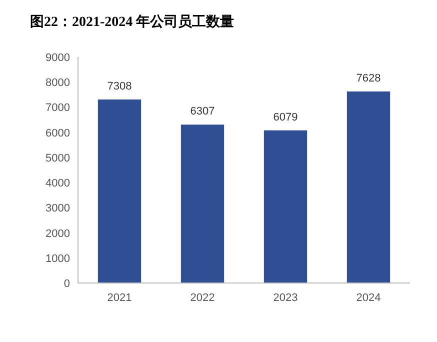 This screenshot has height=342, width=437. What do you see at coordinates (119, 298) in the screenshot?
I see `x-tick-label: 2021` at bounding box center [119, 298].